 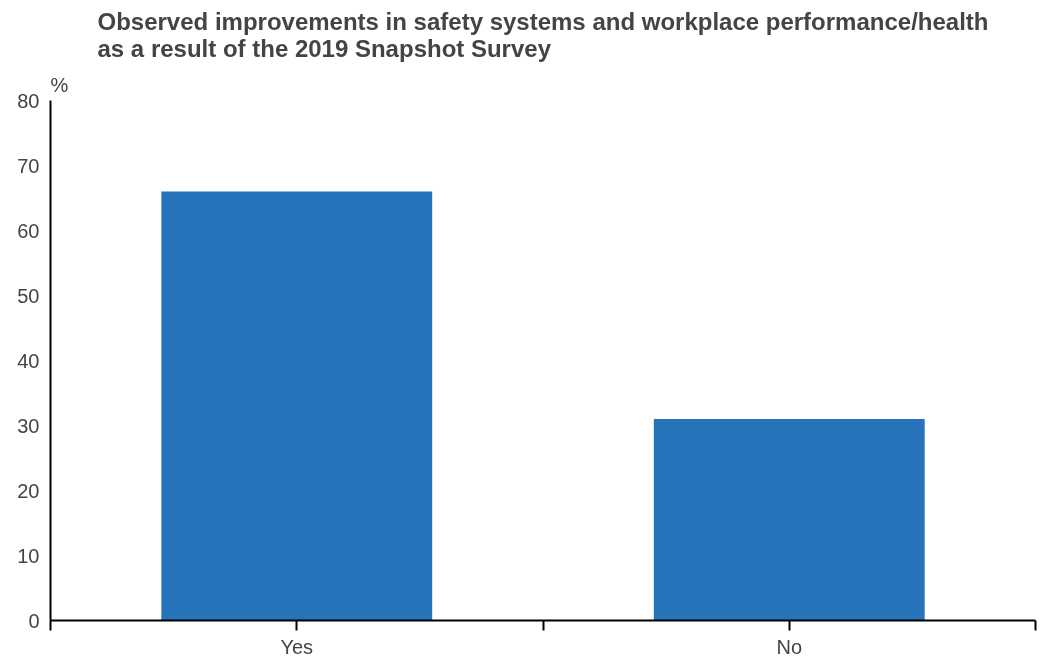 I want to click on x-tick-label: Yes, so click(x=297, y=646).